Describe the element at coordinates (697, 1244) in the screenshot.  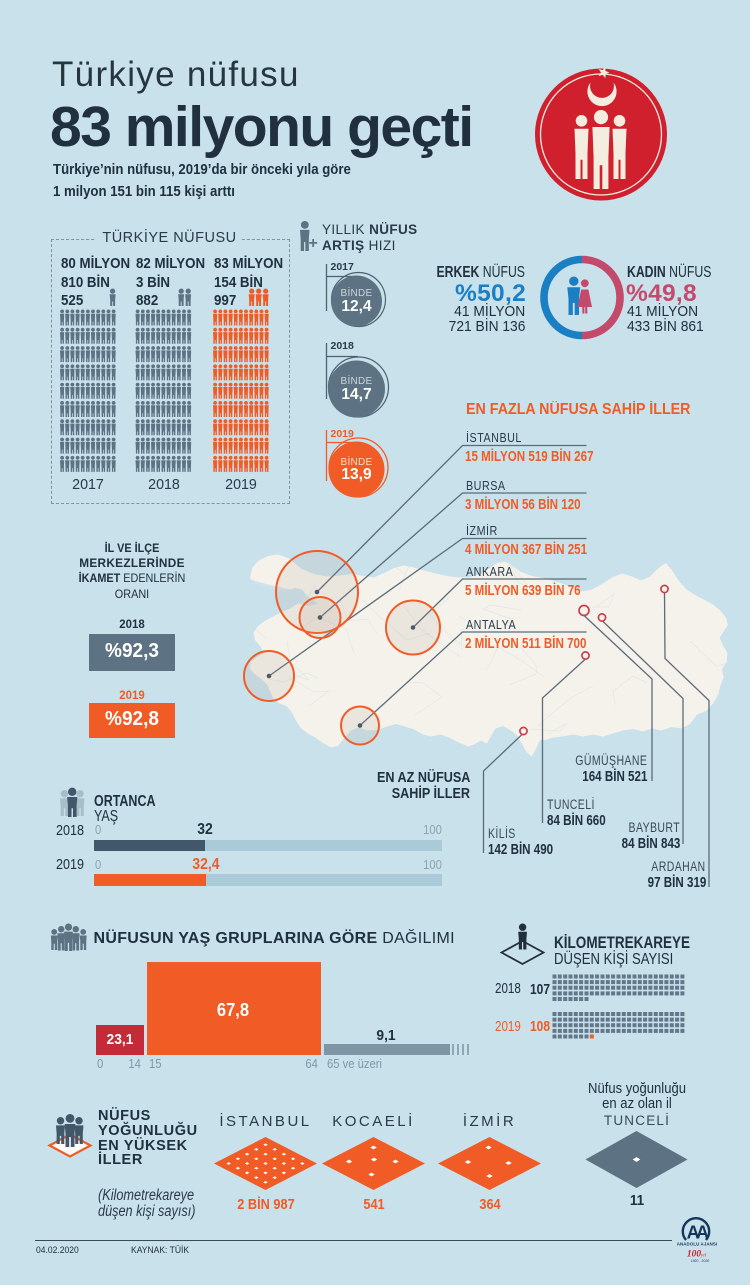
I see `svg-text: ANADOLU AJANSI` at that location.